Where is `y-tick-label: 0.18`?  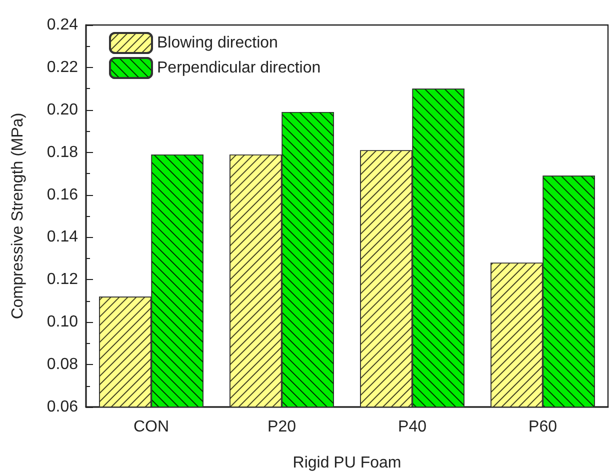 y-tick-label: 0.18 is located at coordinates (62, 152).